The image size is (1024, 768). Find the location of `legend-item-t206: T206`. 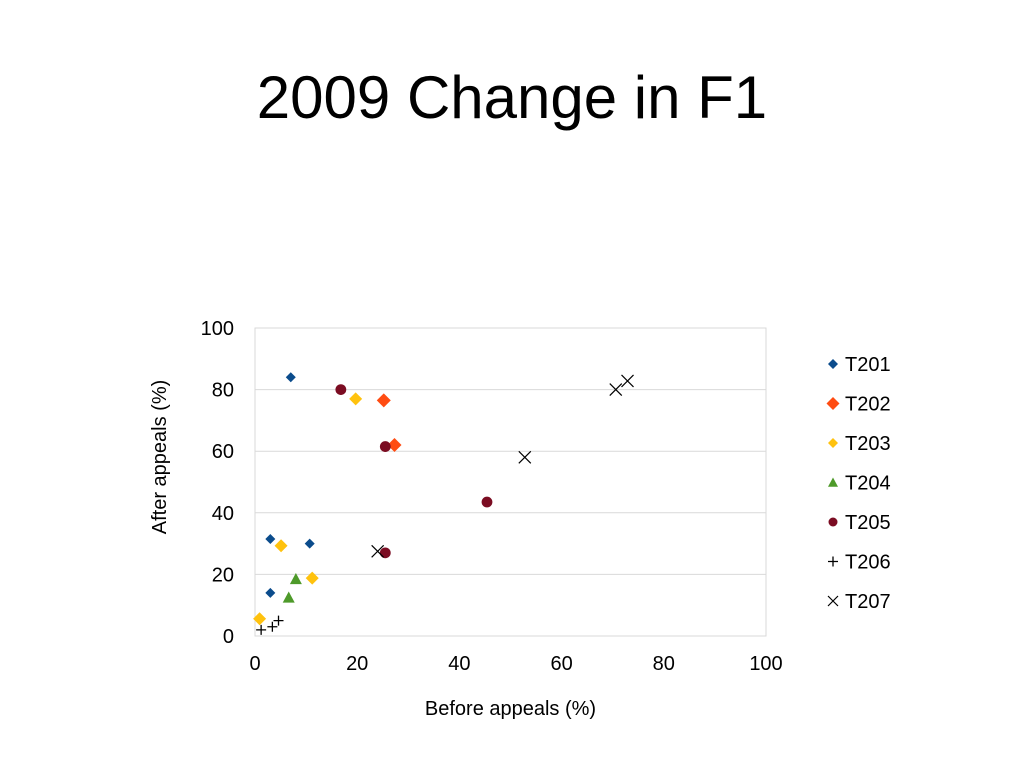

legend-item-t206: T206 is located at coordinates (859, 563).